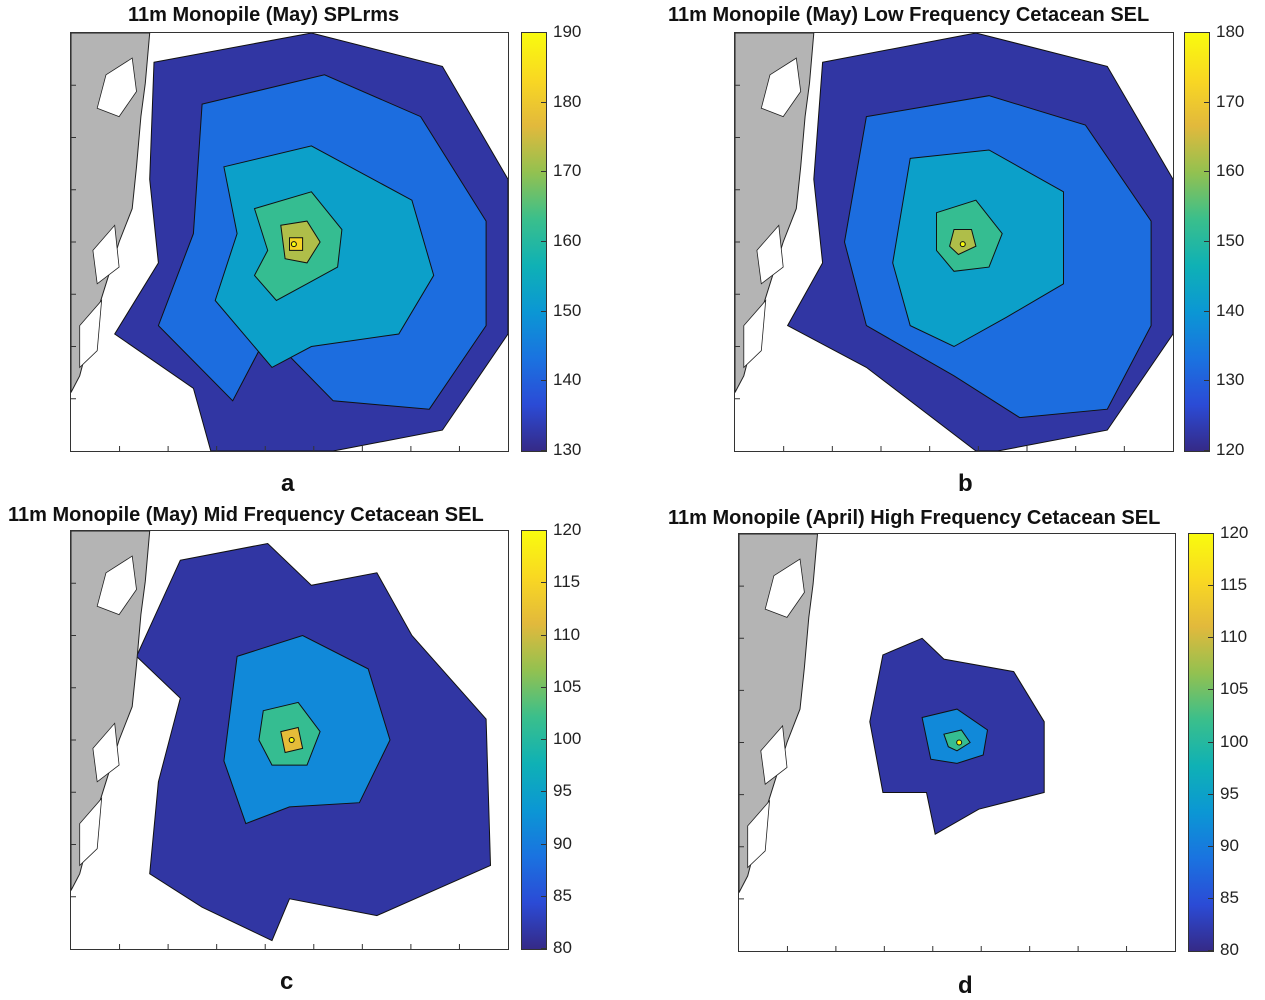  I want to click on colorbar-tick-label-a-170: 170, so click(567, 171).